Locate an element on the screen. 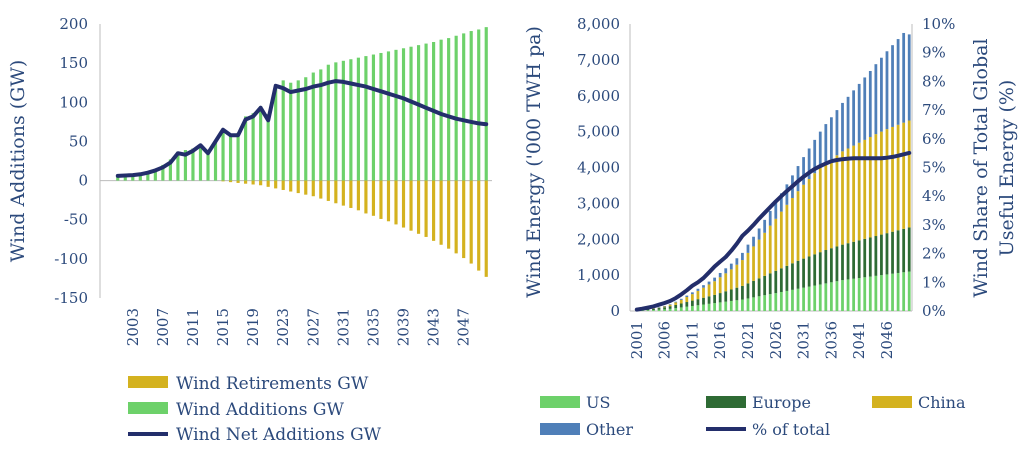 The height and width of the screenshot is (452, 1024). y-tick-label: 7,000 is located at coordinates (598, 60).